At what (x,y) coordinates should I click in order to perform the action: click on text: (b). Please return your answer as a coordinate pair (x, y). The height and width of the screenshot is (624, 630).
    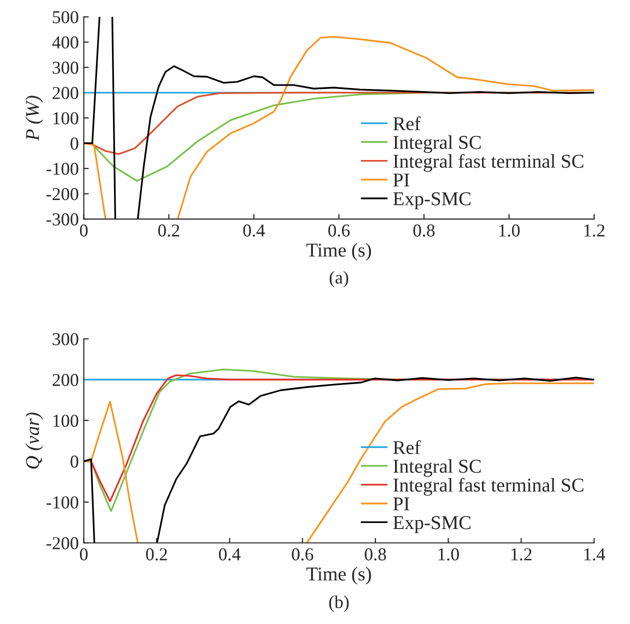
    Looking at the image, I should click on (339, 603).